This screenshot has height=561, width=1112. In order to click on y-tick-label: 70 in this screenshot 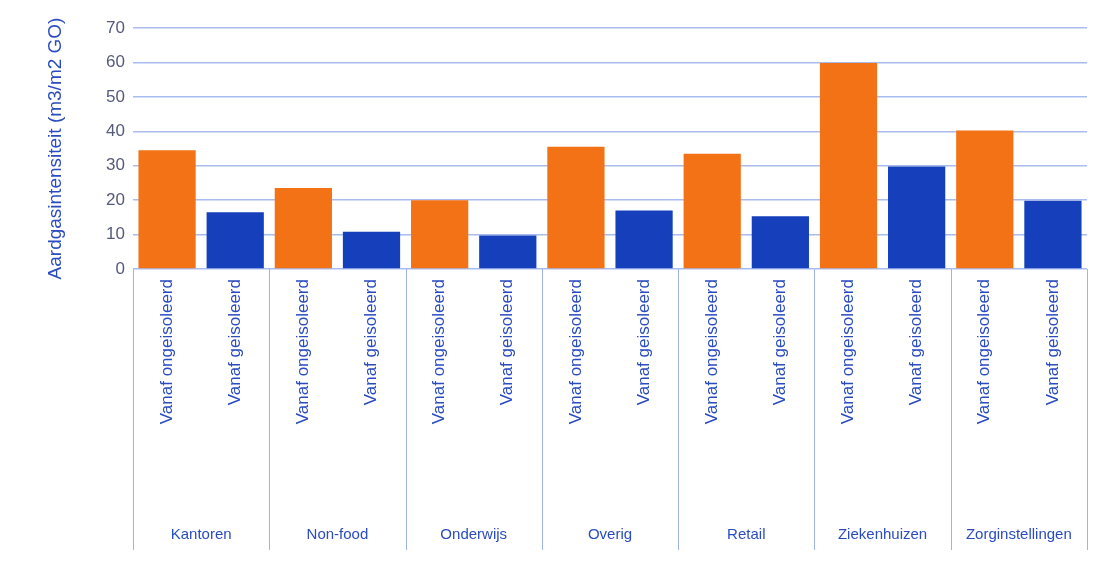, I will do `click(115, 27)`.